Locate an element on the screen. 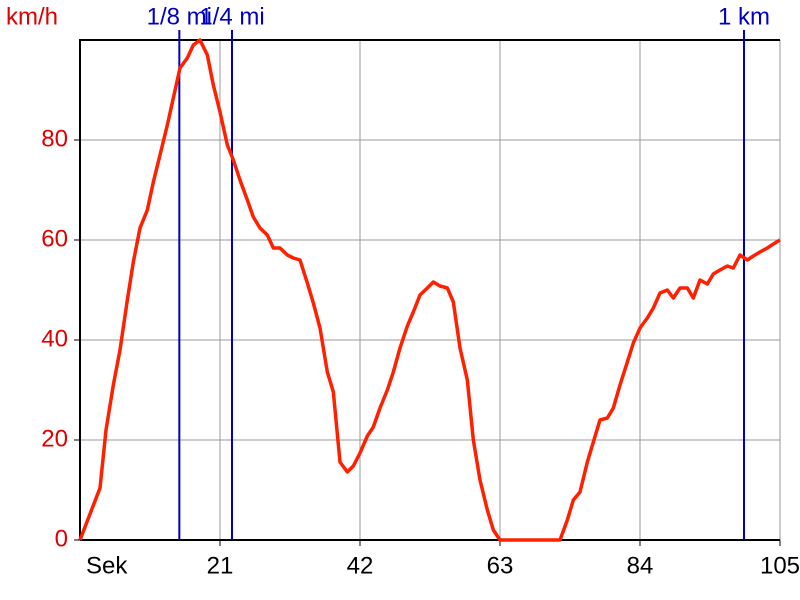 This screenshot has height=600, width=800. x-tick-label: 84 is located at coordinates (640, 565).